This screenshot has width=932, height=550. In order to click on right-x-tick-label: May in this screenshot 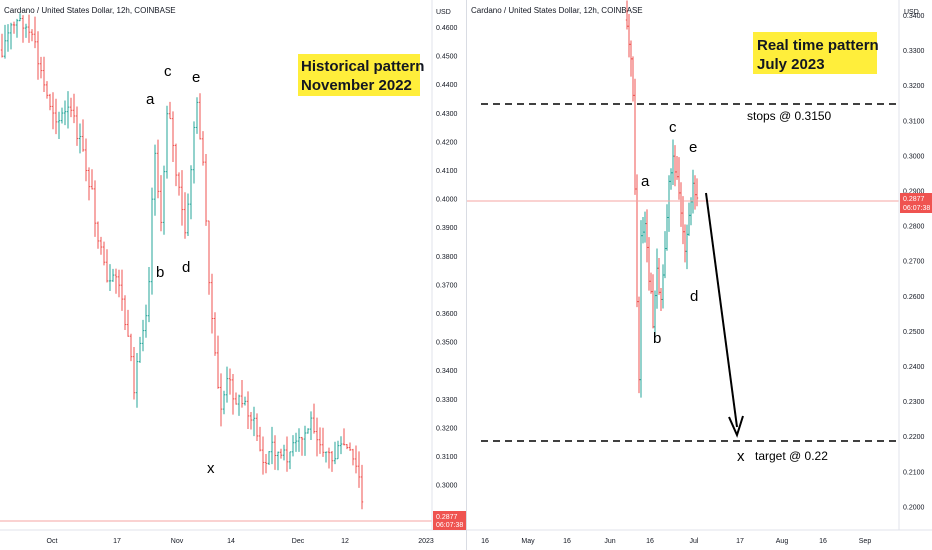, I will do `click(528, 541)`.